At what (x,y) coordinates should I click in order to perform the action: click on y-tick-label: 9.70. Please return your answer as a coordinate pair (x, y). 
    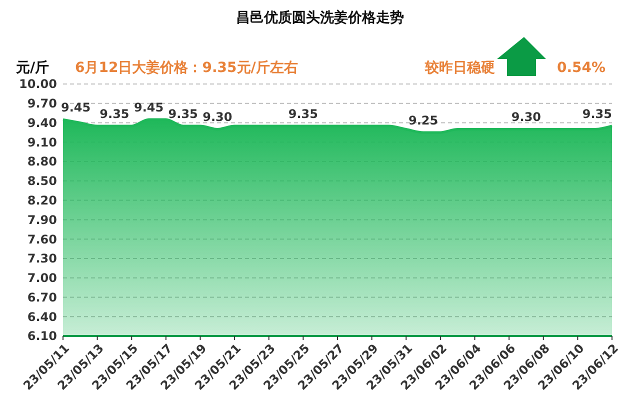
    Looking at the image, I should click on (42, 103).